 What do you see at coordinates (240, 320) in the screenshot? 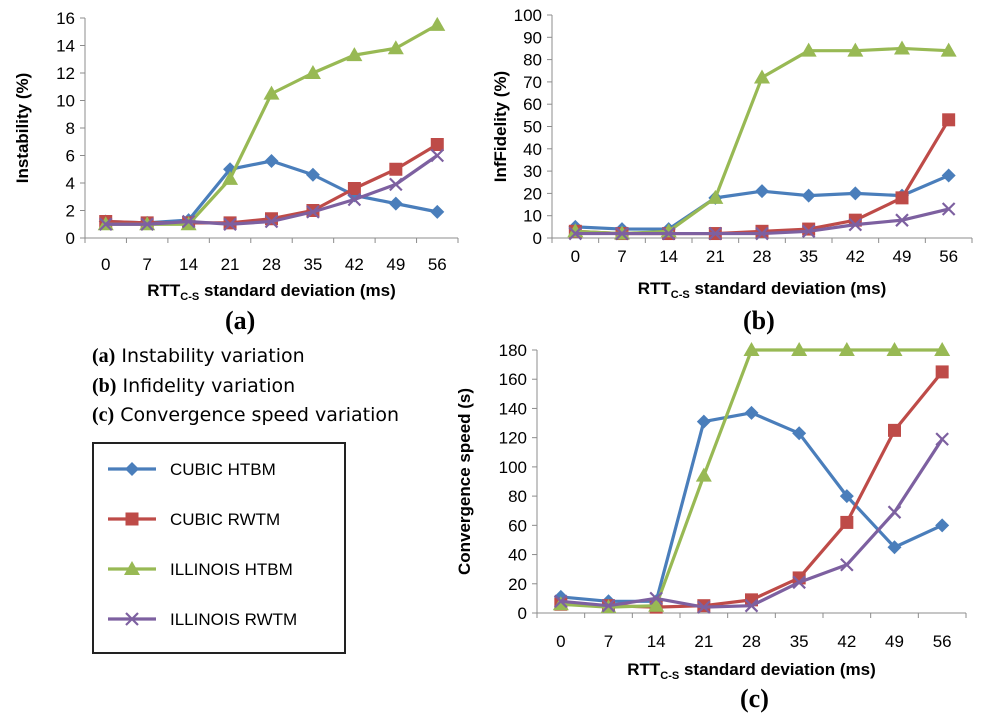
I see `figure-label-a: (a)` at bounding box center [240, 320].